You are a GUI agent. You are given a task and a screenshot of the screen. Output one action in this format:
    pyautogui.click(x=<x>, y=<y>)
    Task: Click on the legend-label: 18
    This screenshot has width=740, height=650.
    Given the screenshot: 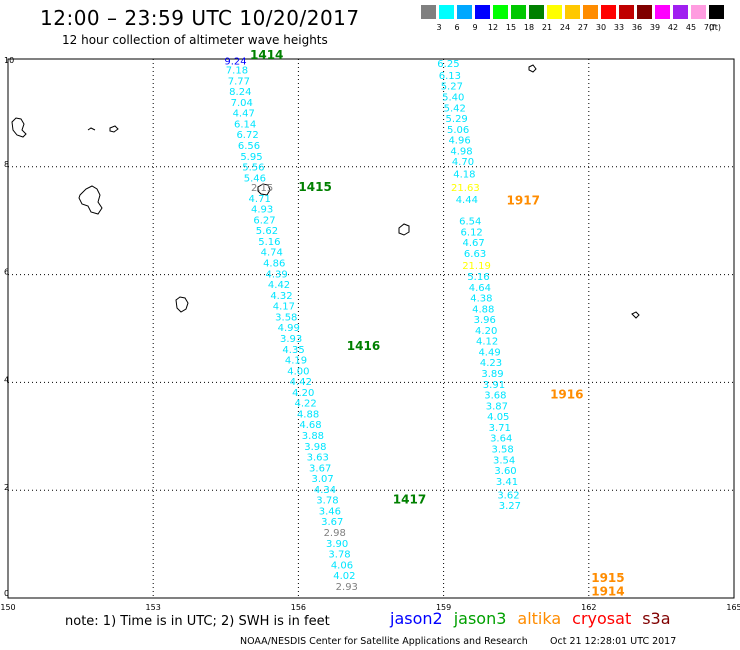 What is the action you would take?
    pyautogui.click(x=529, y=27)
    